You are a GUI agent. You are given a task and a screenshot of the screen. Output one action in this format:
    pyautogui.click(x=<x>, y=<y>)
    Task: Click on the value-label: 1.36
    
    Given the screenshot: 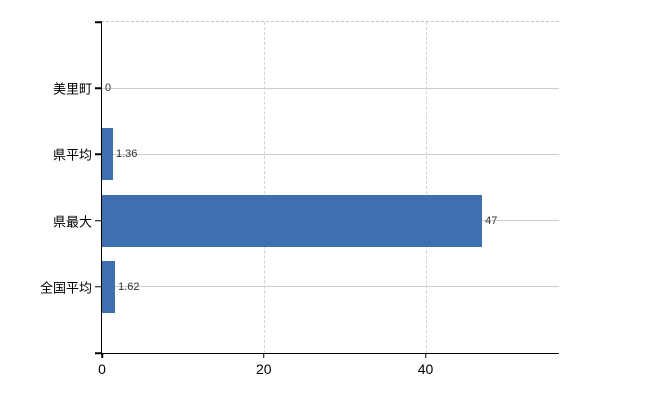 What is the action you would take?
    pyautogui.click(x=127, y=154)
    